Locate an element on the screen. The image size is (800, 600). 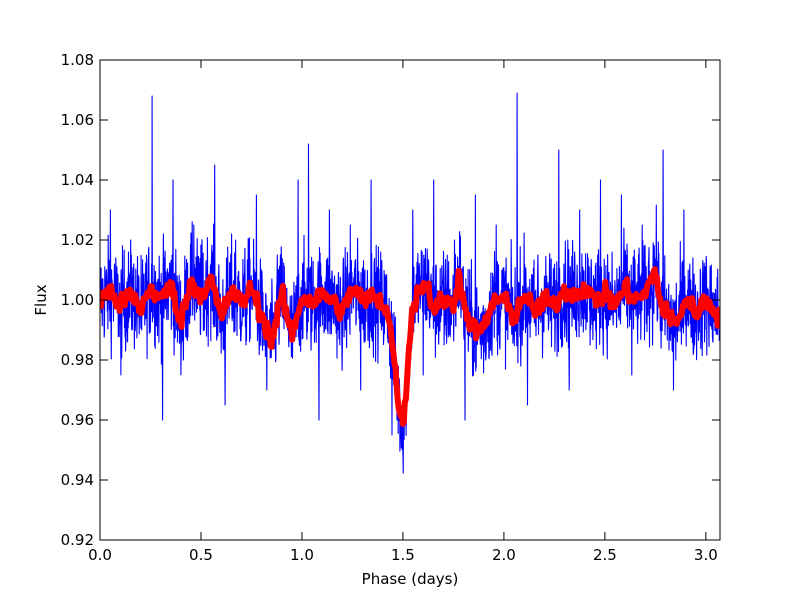
y-tick-label: 0.92 is located at coordinates (77, 540).